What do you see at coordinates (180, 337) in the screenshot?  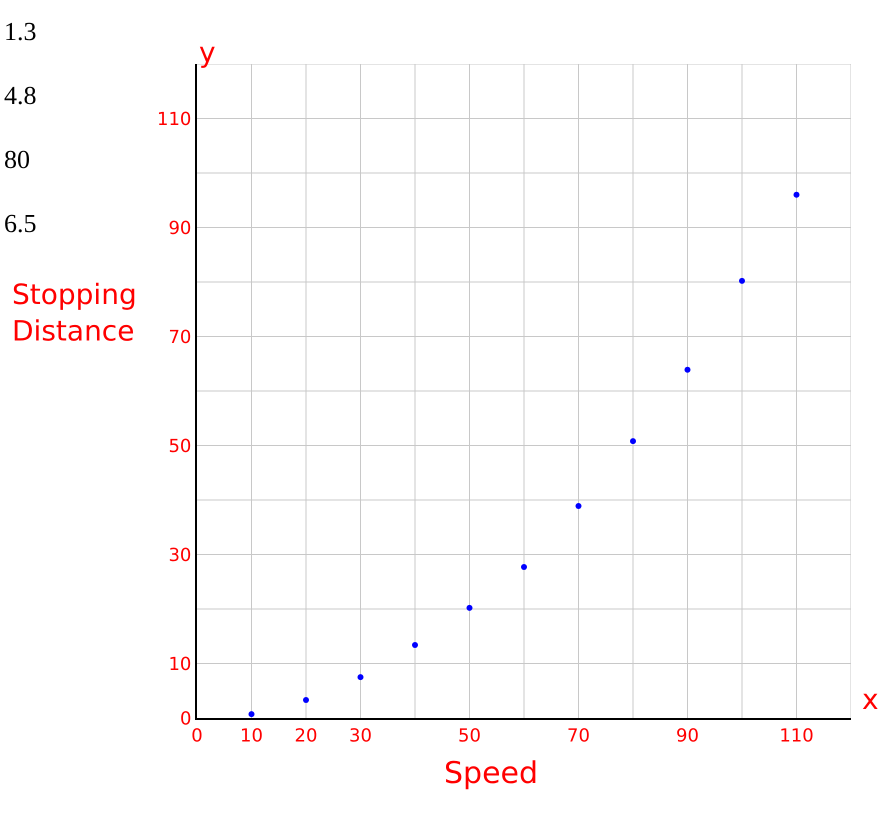 I see `y-tick-label: 70` at bounding box center [180, 337].